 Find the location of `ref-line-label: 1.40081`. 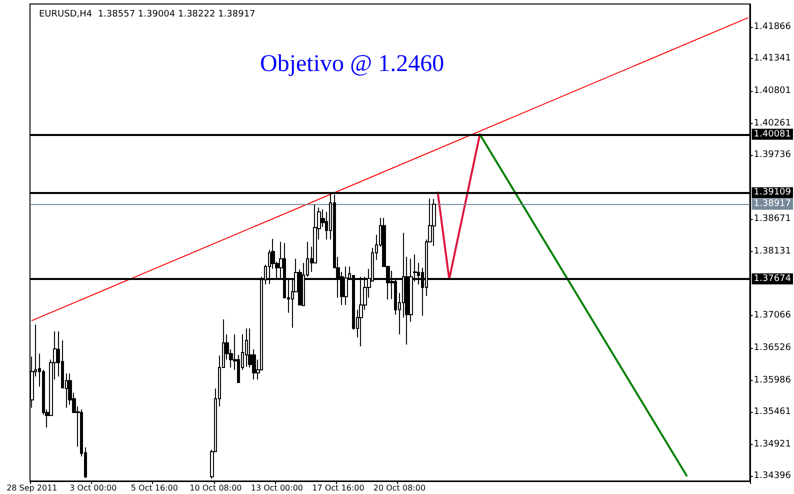

ref-line-label: 1.40081 is located at coordinates (772, 134).